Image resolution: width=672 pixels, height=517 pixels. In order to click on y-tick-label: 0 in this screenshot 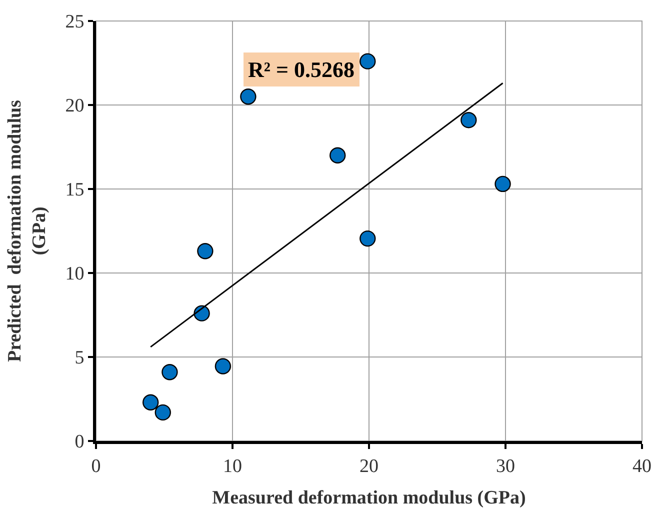, I will do `click(79, 442)`.